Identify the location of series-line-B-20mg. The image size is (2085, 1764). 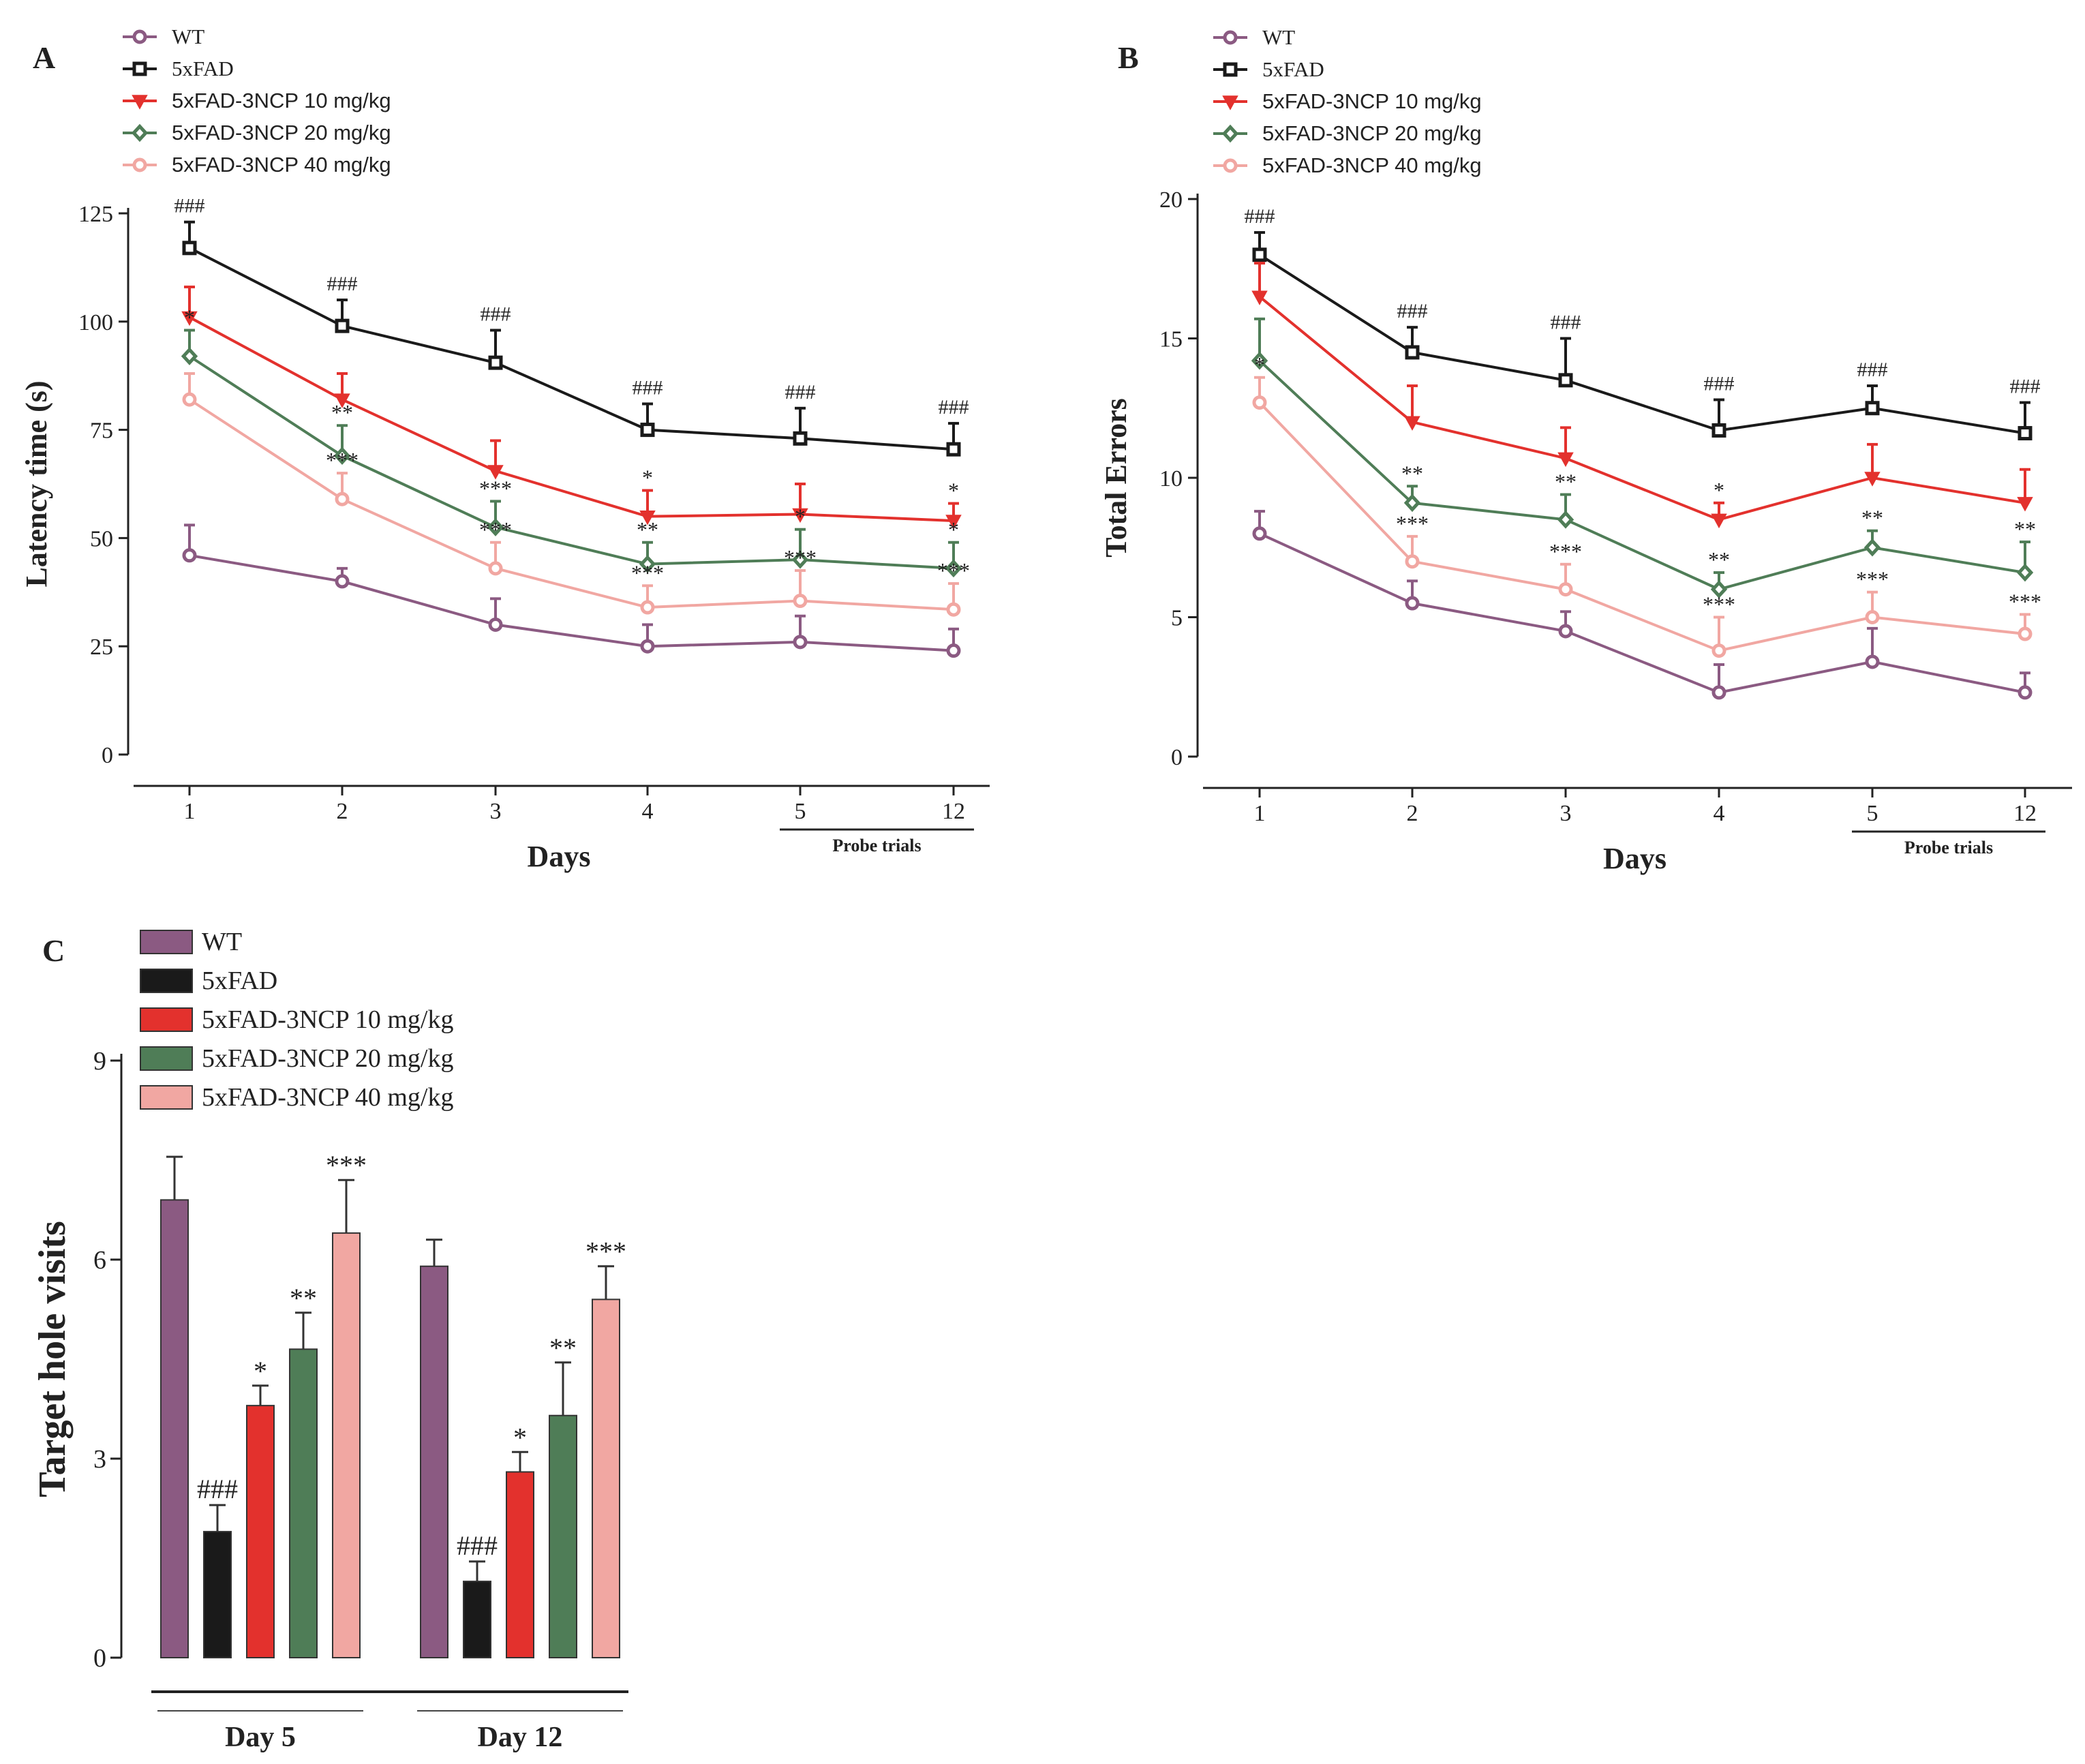
(1642, 475).